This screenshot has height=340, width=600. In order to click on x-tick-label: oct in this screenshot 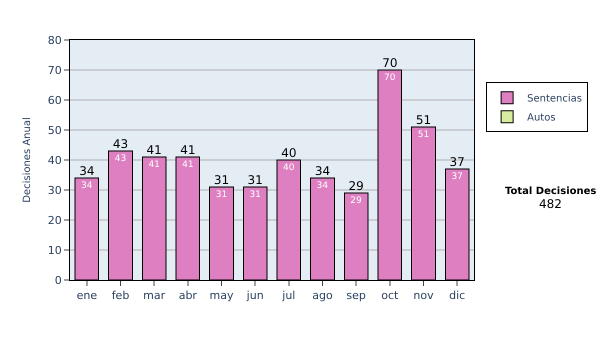, I will do `click(390, 295)`.